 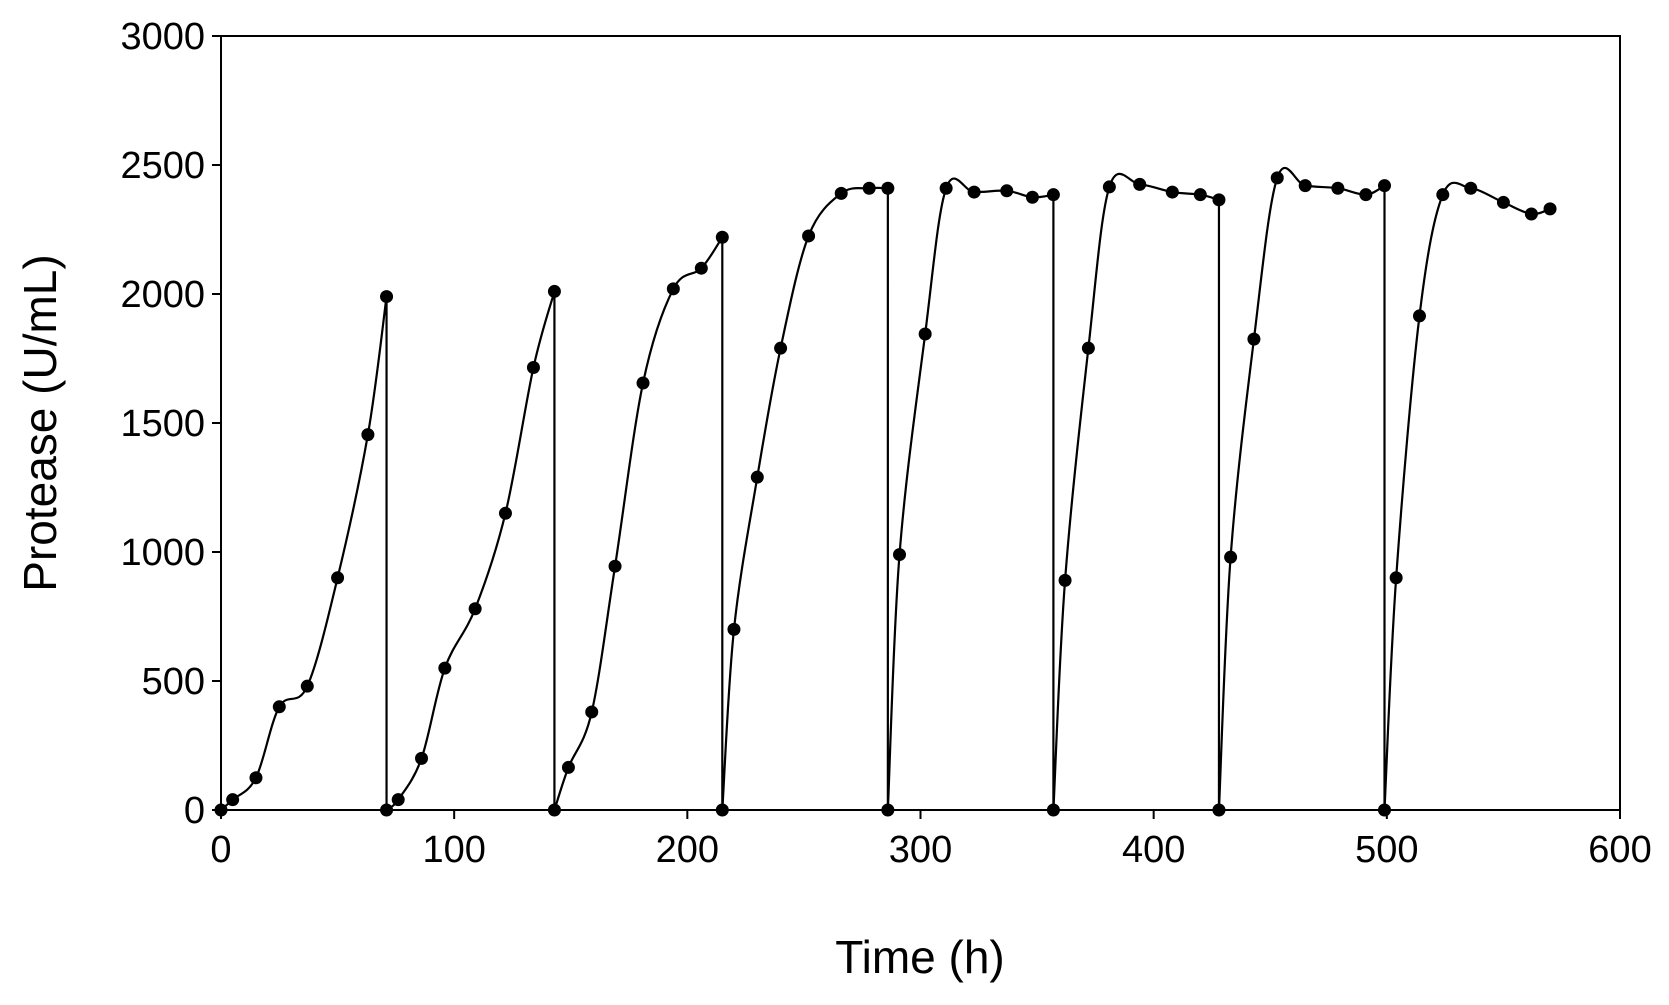 I want to click on x-tick-label: 0, so click(x=220, y=850).